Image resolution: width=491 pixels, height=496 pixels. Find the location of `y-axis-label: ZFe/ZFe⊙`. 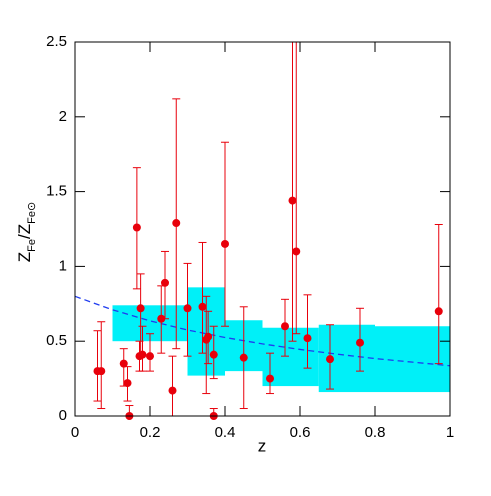

y-axis-label: ZFe/ZFe⊙ is located at coordinates (26, 232).